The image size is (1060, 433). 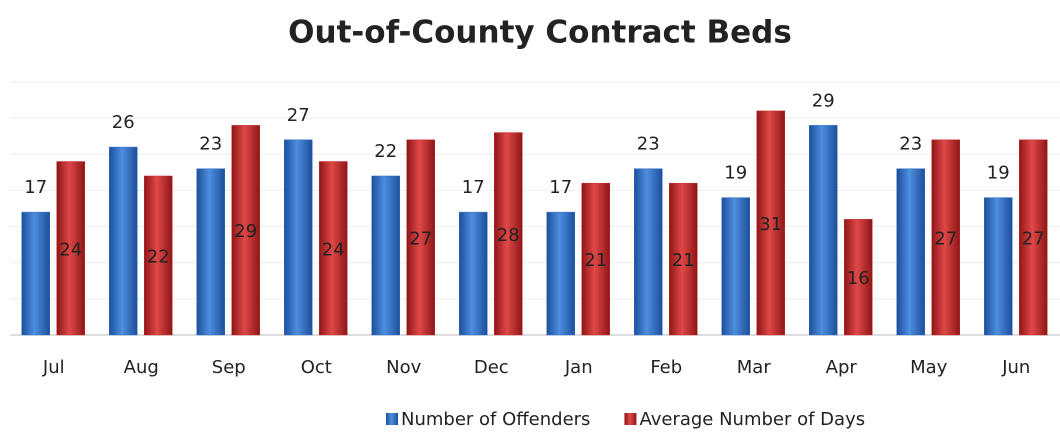 I want to click on x-tick-label: Oct, so click(x=316, y=367).